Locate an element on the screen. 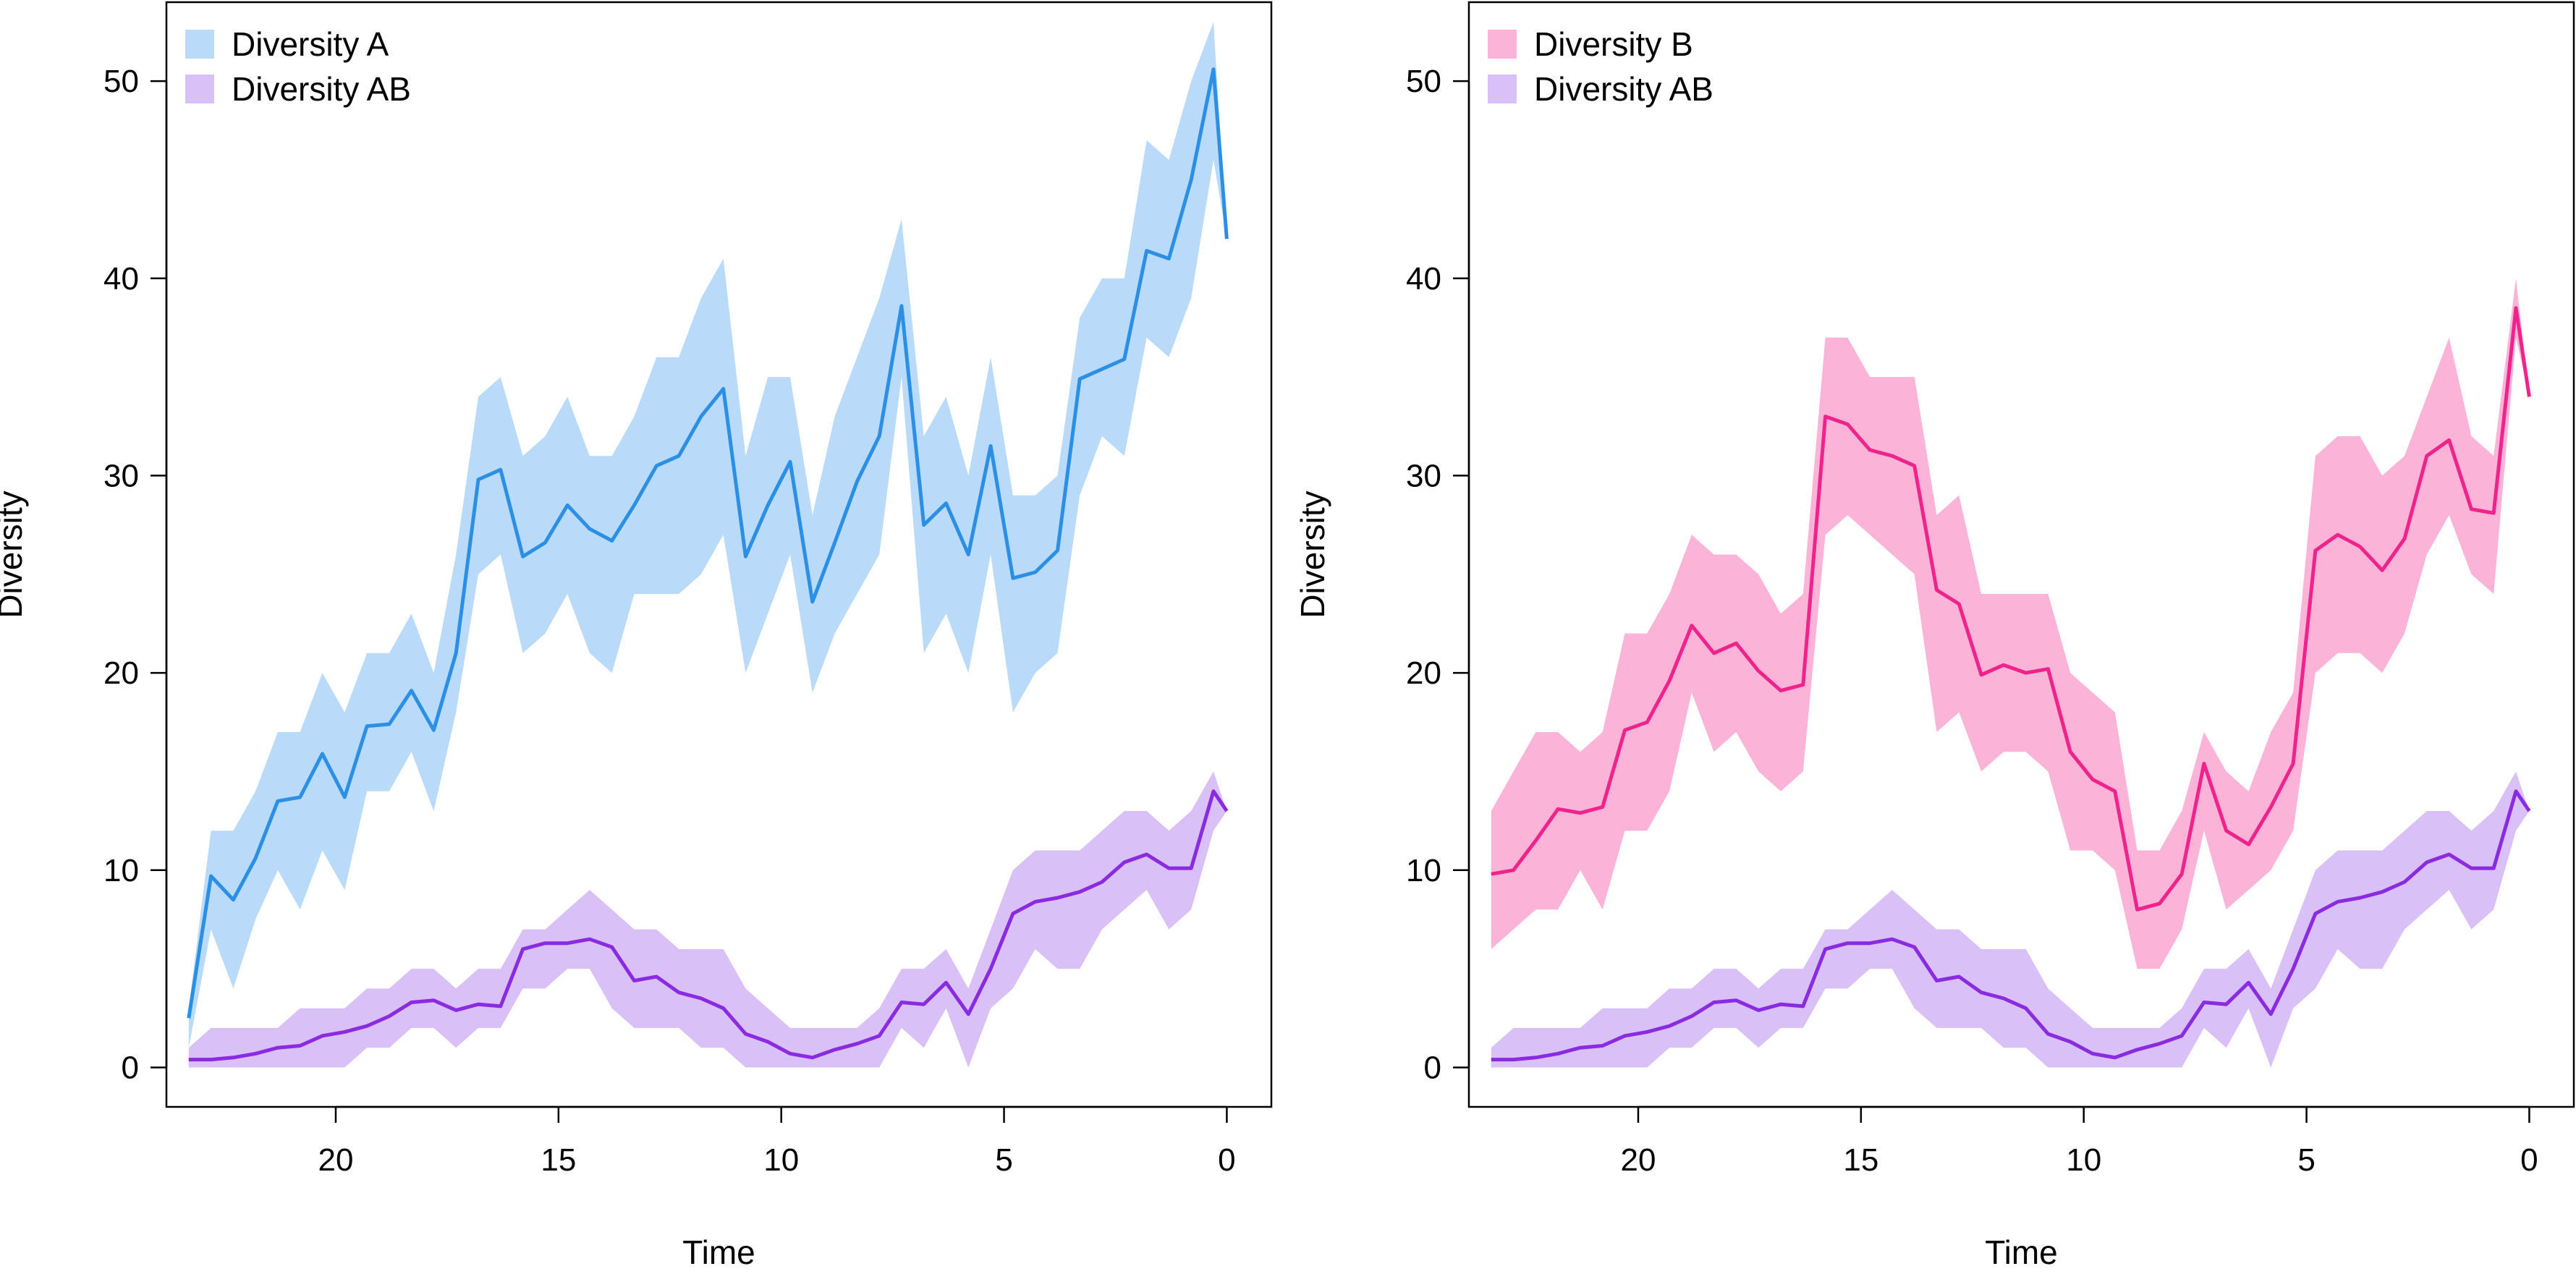 The image size is (2576, 1274). legend: Diversity A Diversity AB is located at coordinates (298, 66).